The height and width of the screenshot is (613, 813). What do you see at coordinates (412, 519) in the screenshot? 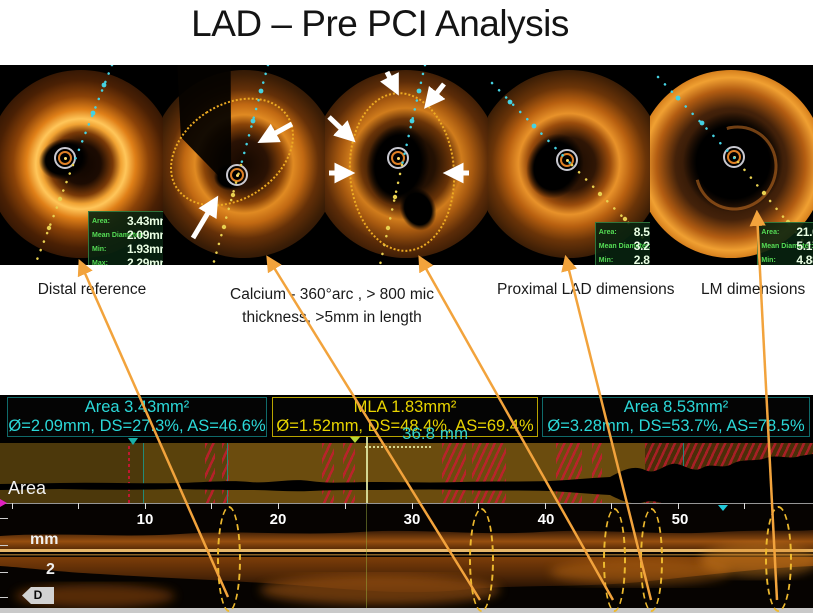
I see `ruler-label-30: 30` at bounding box center [412, 519].